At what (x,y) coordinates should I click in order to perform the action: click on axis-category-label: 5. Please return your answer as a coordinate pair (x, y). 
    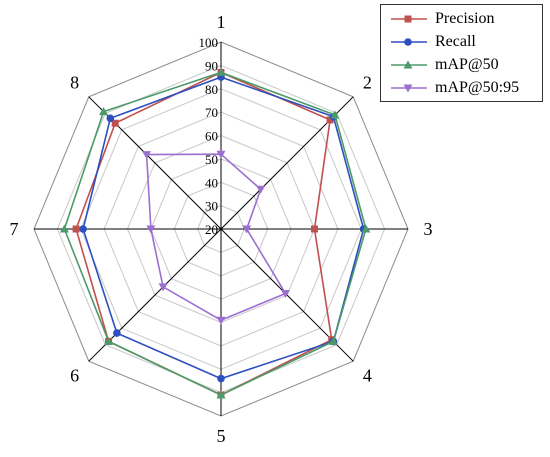
    Looking at the image, I should click on (221, 436).